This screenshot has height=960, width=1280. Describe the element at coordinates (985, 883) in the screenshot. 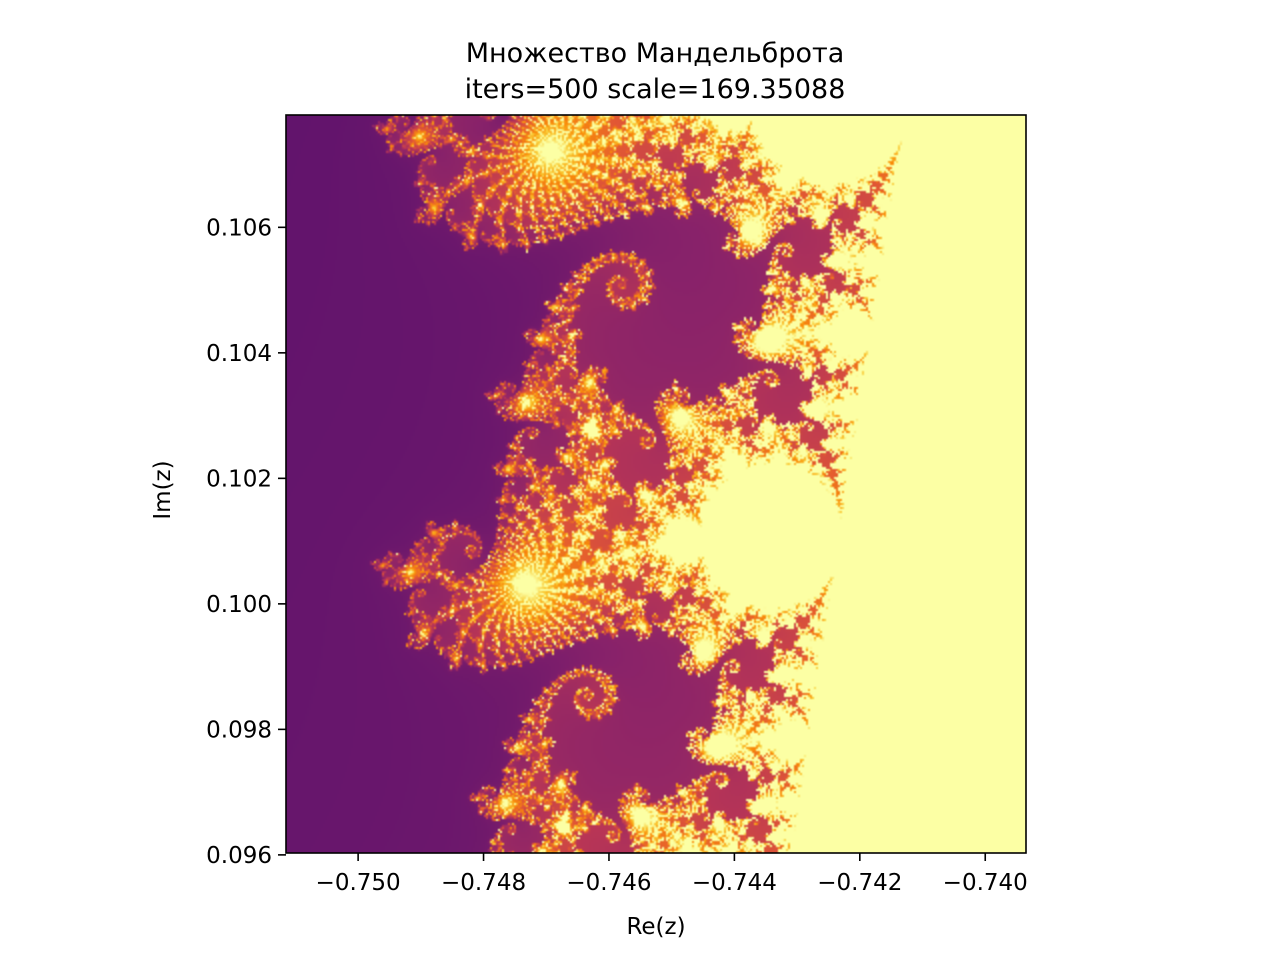

I see `x-tick-label: −0.740` at that location.